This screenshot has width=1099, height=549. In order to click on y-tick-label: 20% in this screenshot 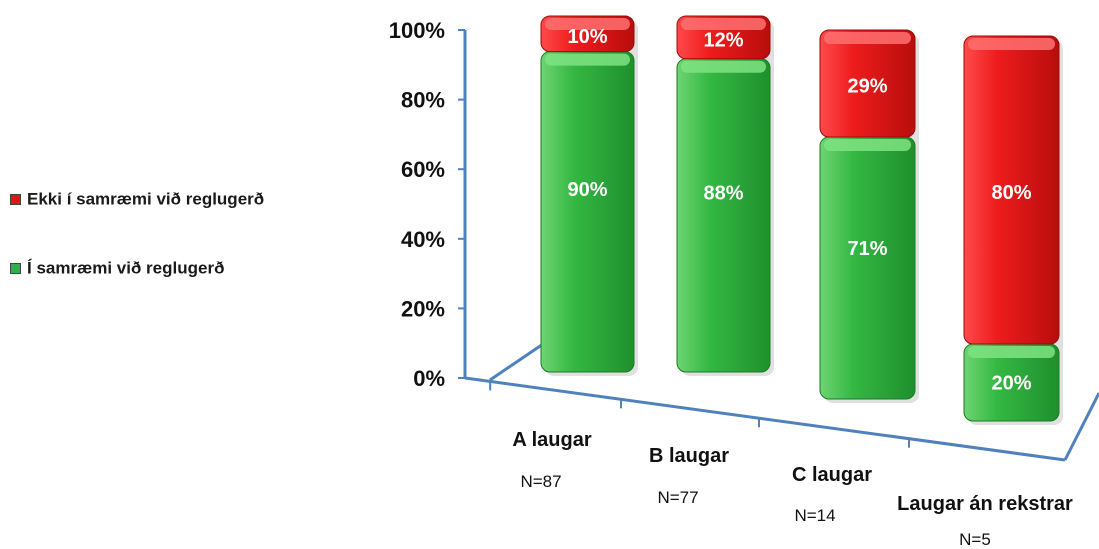, I will do `click(423, 308)`.